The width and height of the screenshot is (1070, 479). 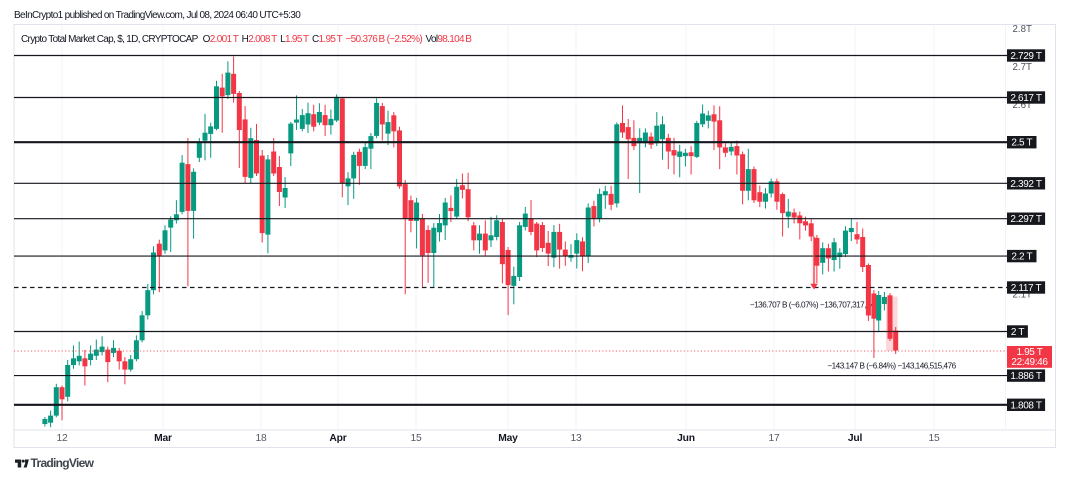 I want to click on svg-text: 22:49:46, so click(x=1029, y=362).